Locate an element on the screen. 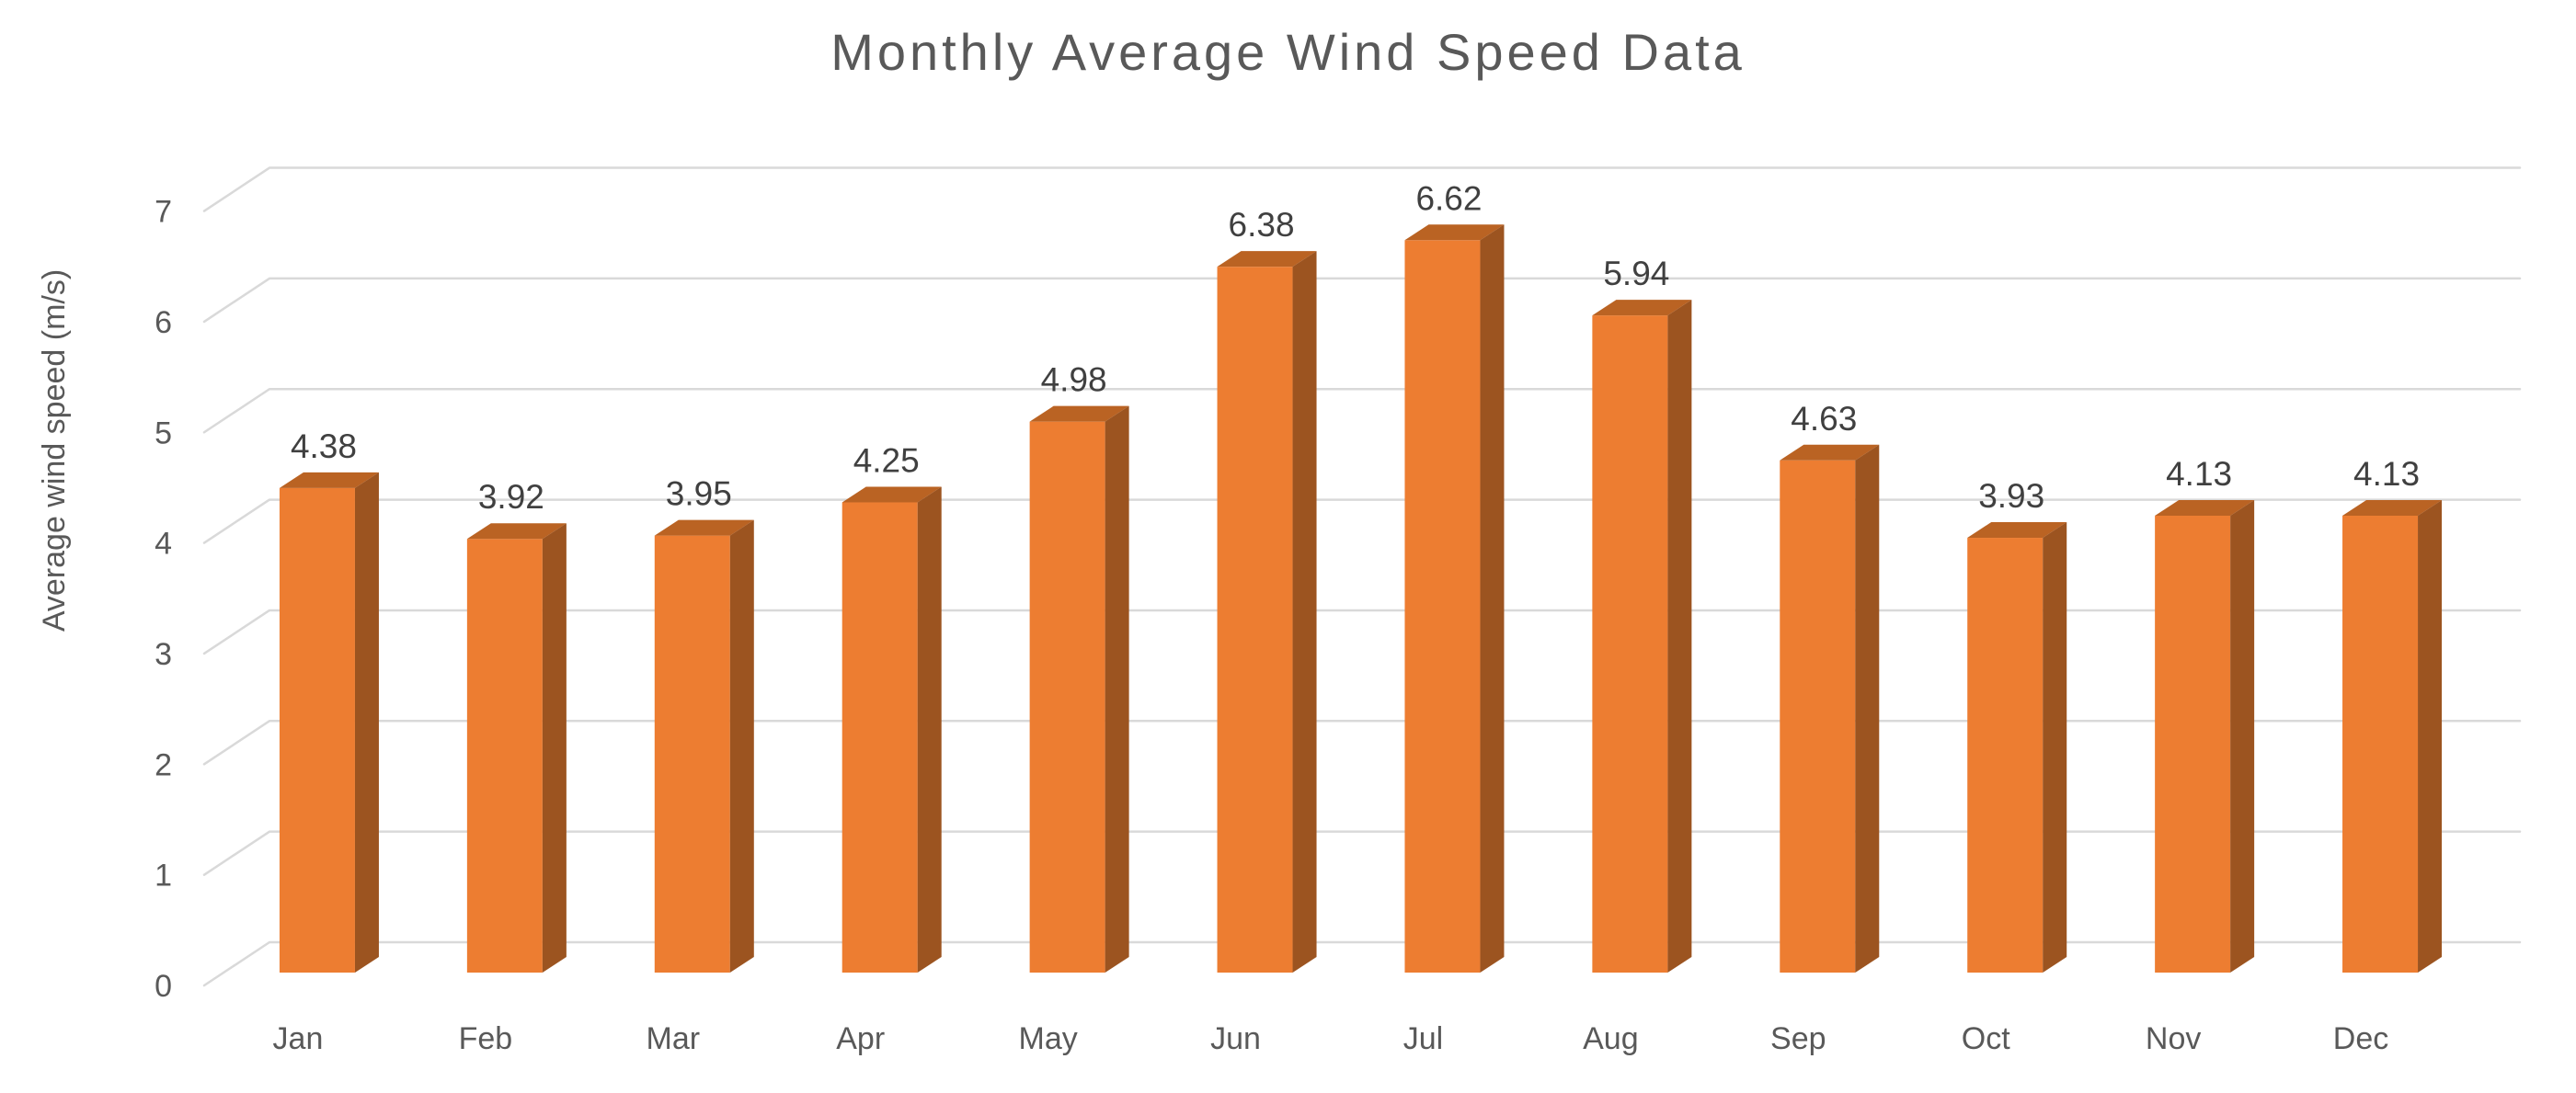  bar-top-Oct is located at coordinates (2017, 530).